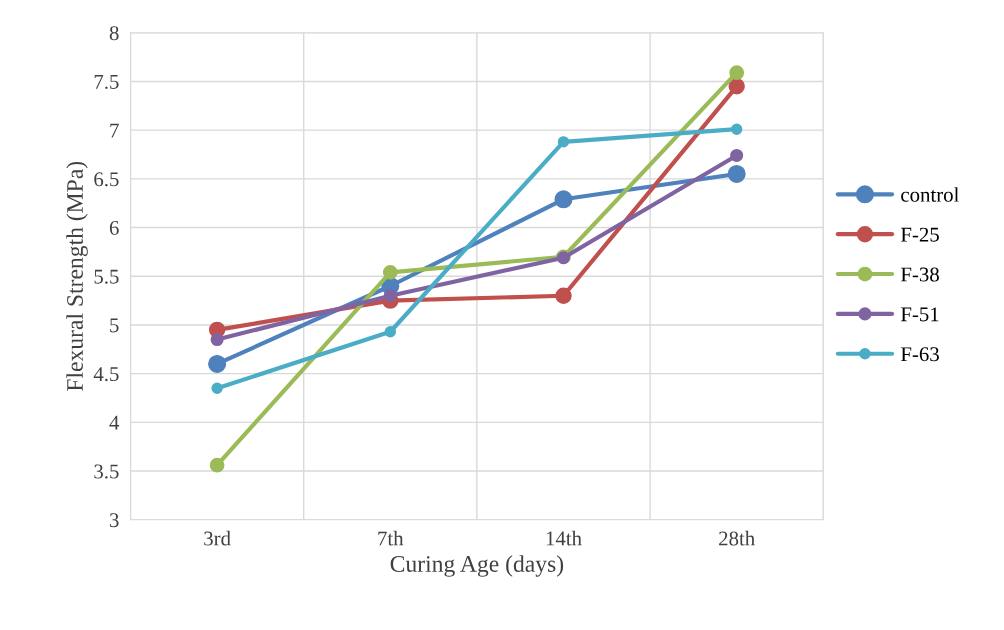 Image resolution: width=1004 pixels, height=630 pixels. Describe the element at coordinates (919, 354) in the screenshot. I see `legend-label: F-63` at that location.